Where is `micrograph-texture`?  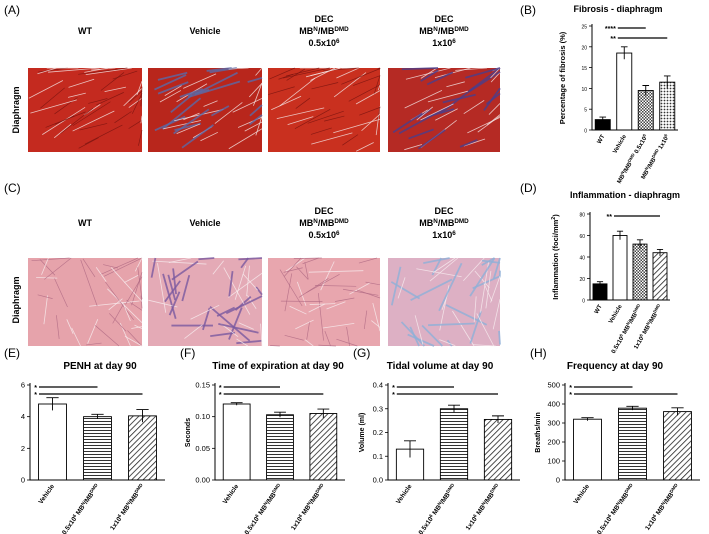 micrograph-texture is located at coordinates (85, 108).